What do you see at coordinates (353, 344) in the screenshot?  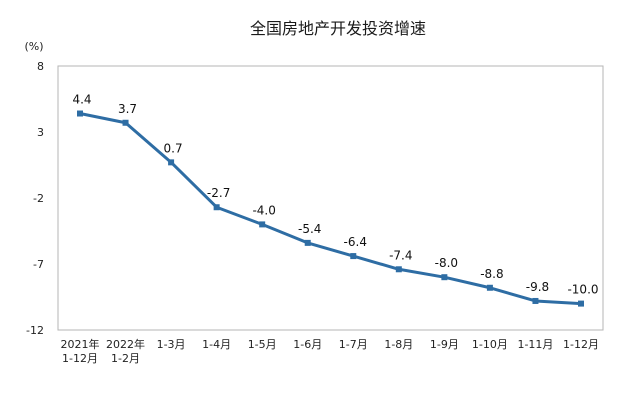 I see `x-tick-label: 1-7月` at bounding box center [353, 344].